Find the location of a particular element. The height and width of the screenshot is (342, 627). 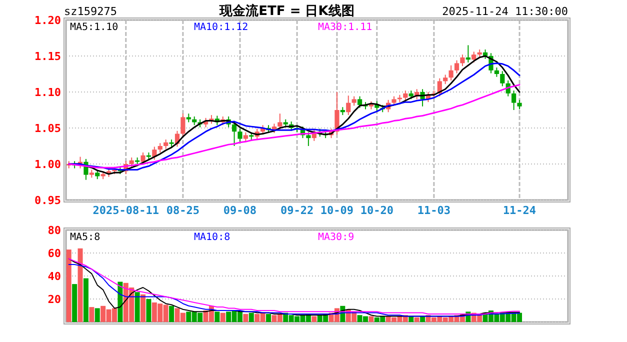

y-tick-label: 60 is located at coordinates (54, 253).